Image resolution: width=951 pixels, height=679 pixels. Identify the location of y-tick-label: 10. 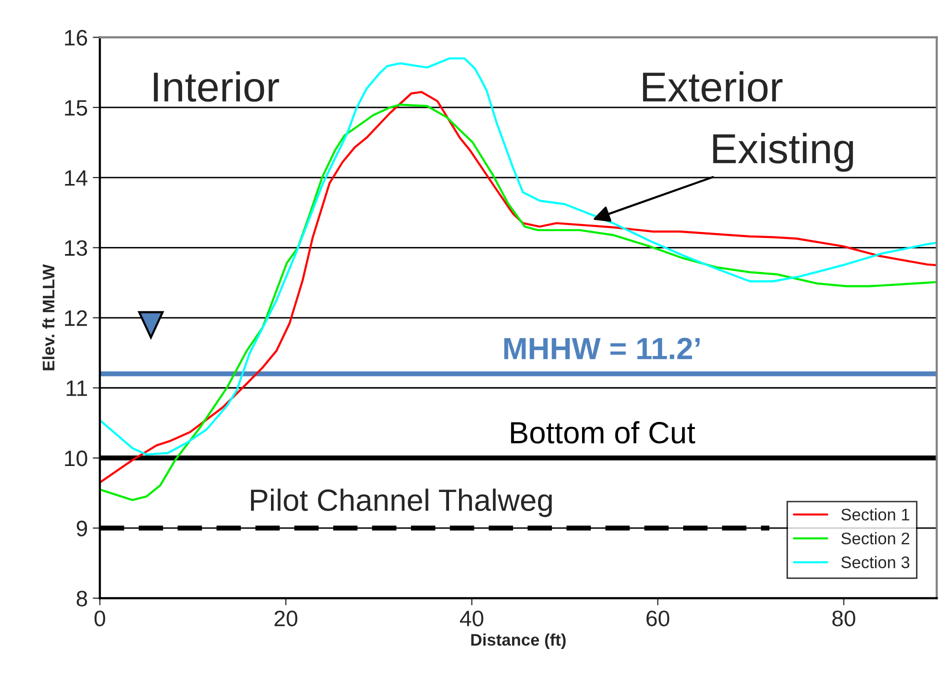
(76, 458).